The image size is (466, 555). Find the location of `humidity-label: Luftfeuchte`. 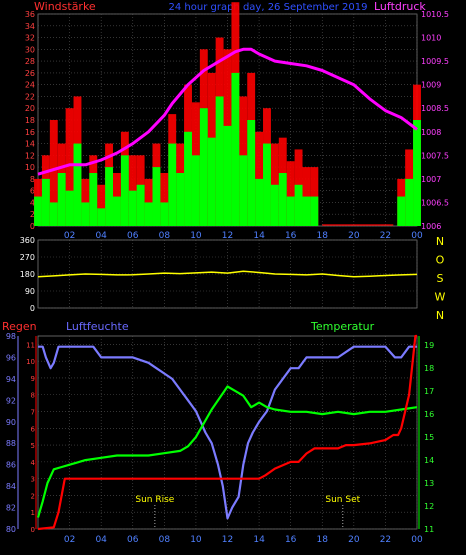

humidity-label: Luftfeuchte is located at coordinates (97, 326).